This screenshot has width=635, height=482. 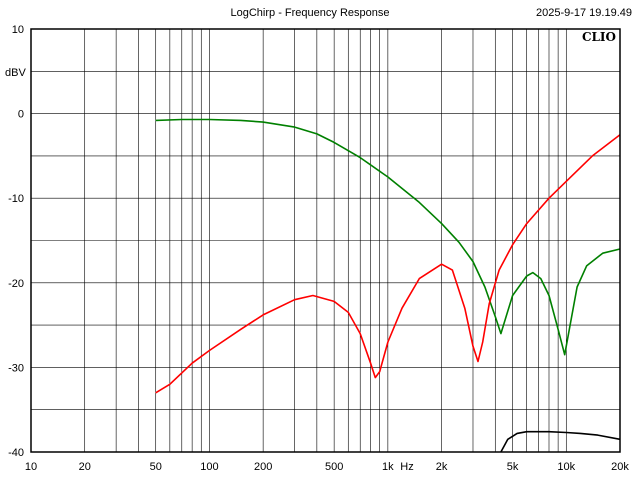 I want to click on x-tick-label: 100, so click(x=209, y=467).